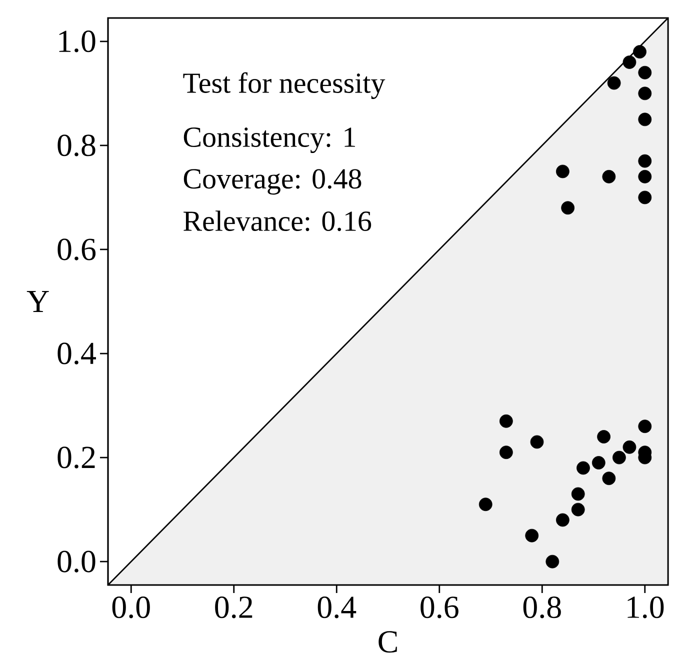 Image resolution: width=676 pixels, height=669 pixels. I want to click on y-tick-label: 0.8, so click(77, 145).